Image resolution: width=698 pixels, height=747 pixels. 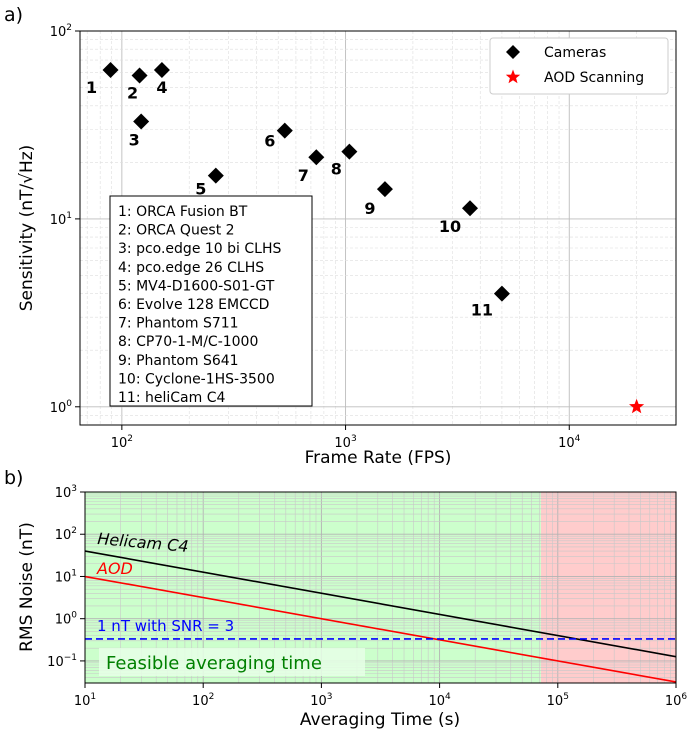 I want to click on legend-aod-label: AOD Scanning, so click(x=594, y=78).